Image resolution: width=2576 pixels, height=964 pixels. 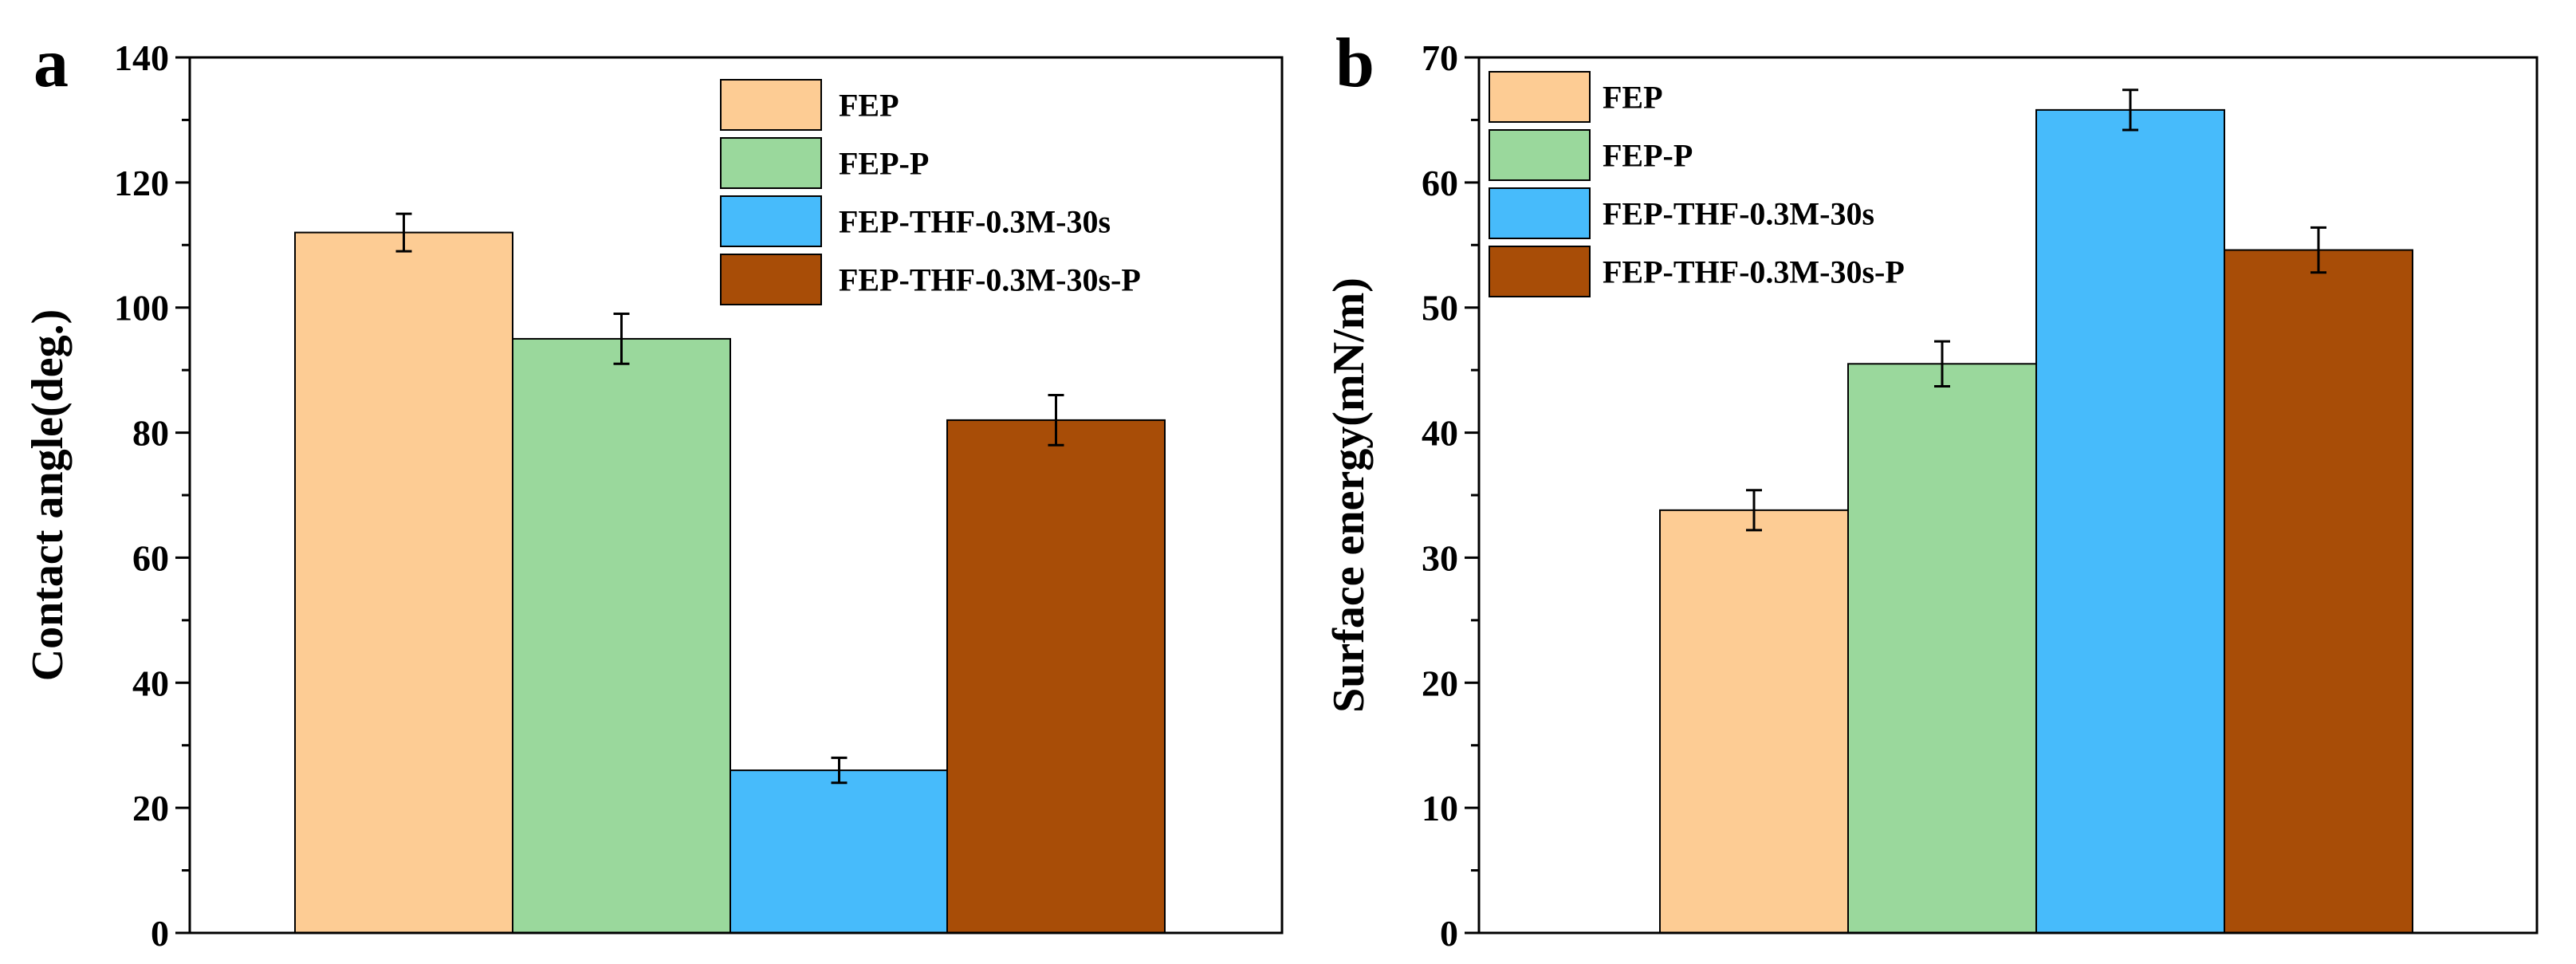 I want to click on panel-letter: b, so click(x=1355, y=63).